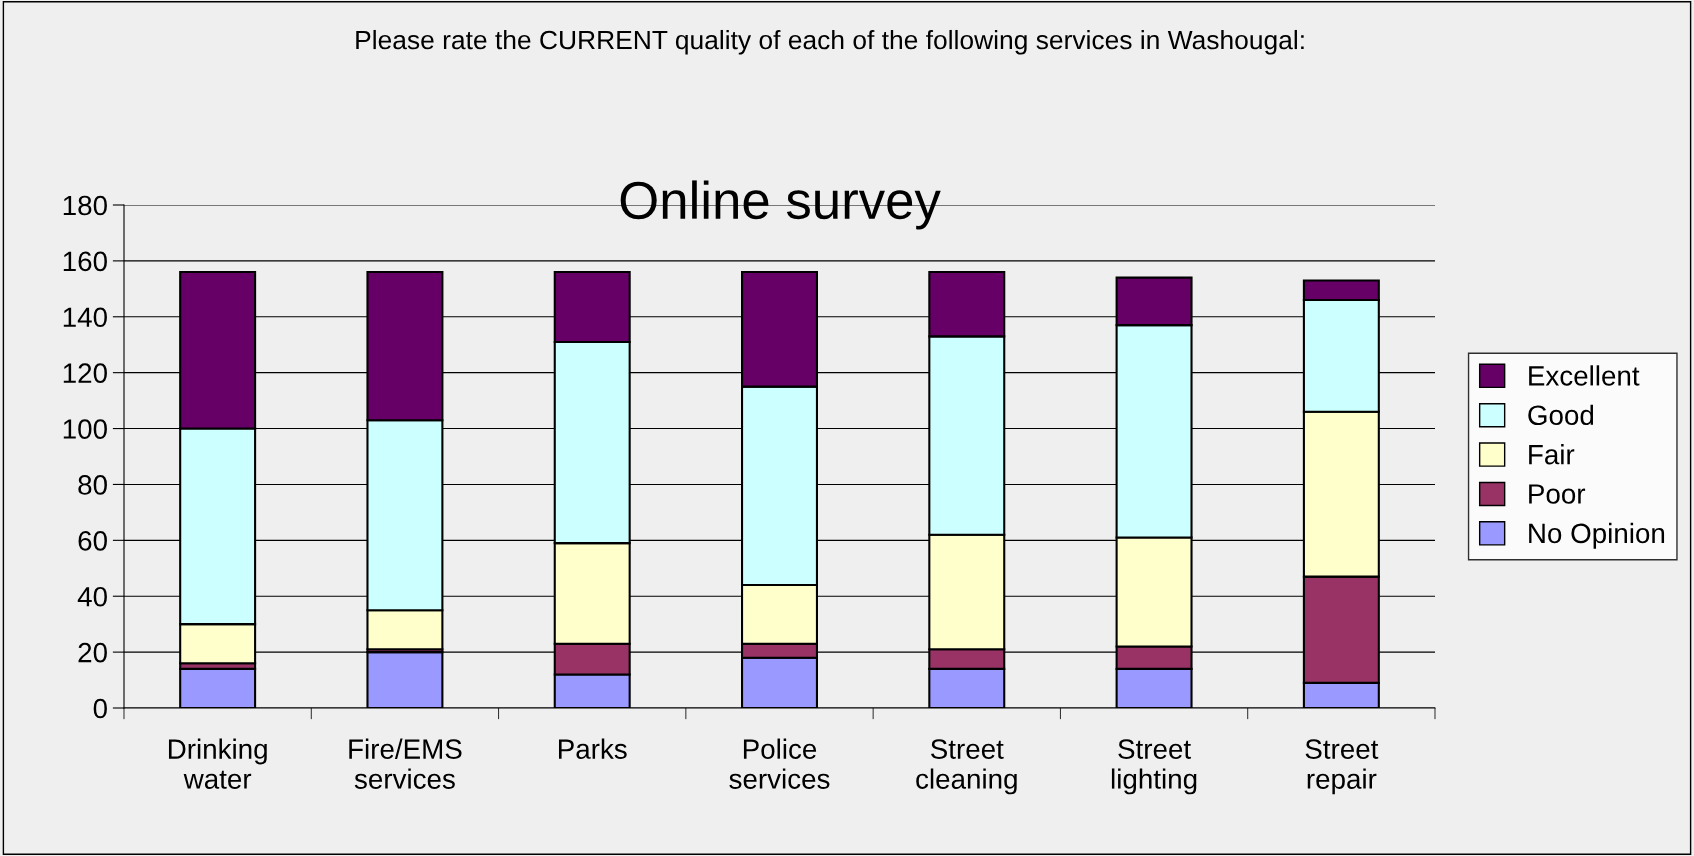 The width and height of the screenshot is (1694, 856). Describe the element at coordinates (85, 261) in the screenshot. I see `y-tick-label: 160` at that location.